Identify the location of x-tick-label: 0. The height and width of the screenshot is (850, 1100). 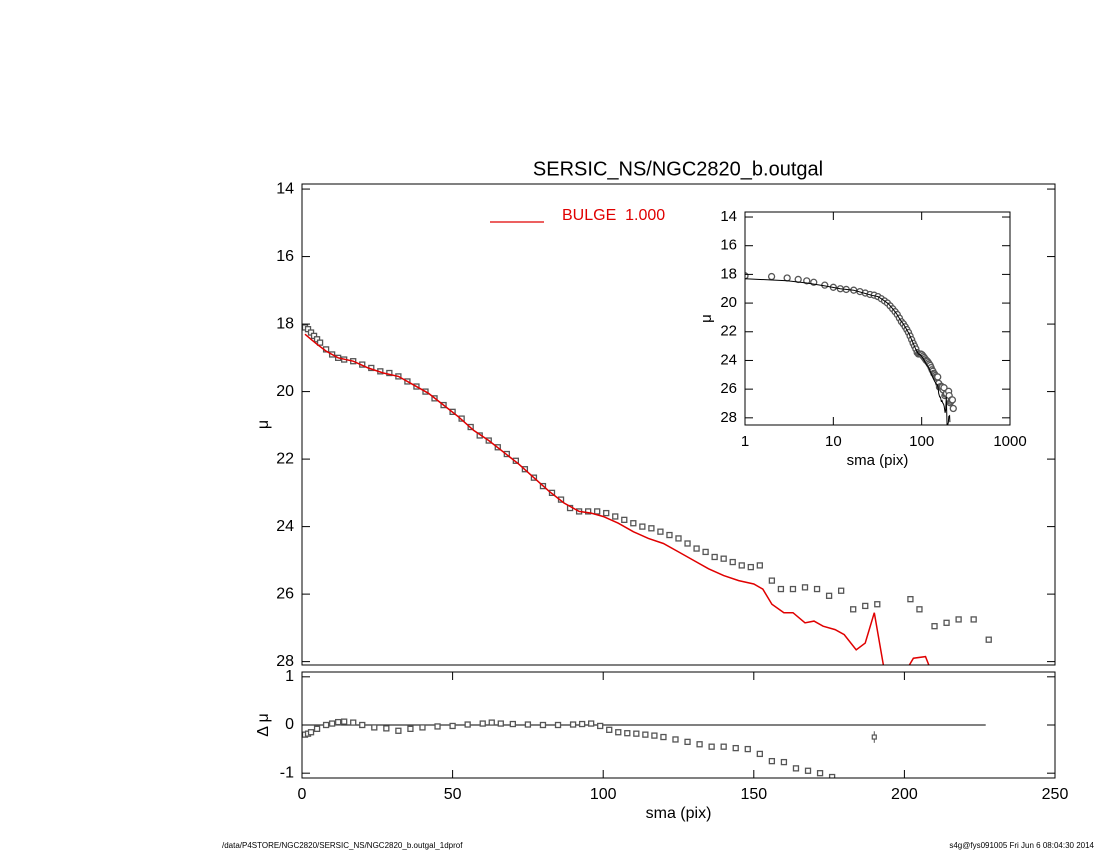
(302, 794).